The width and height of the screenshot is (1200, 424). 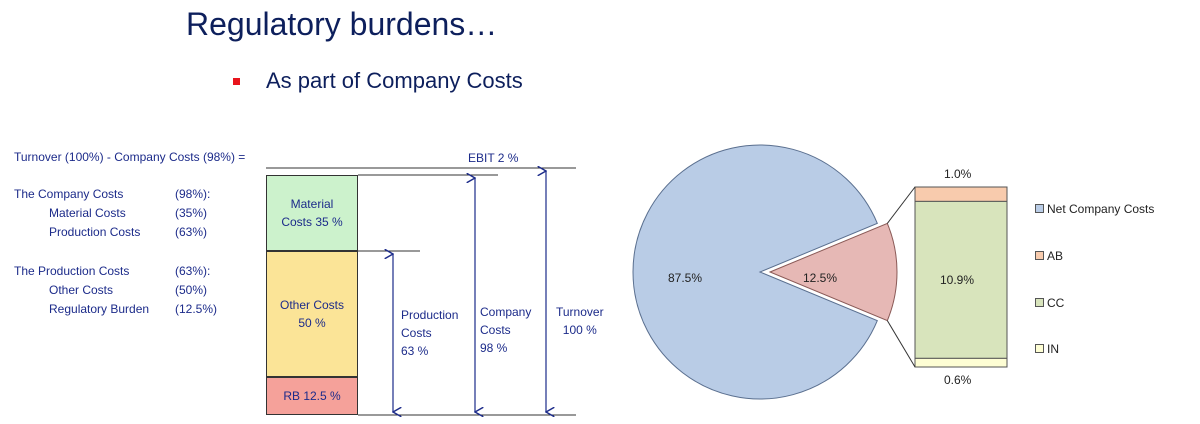 I want to click on cost-list-label: Other Costs, so click(x=81, y=290).